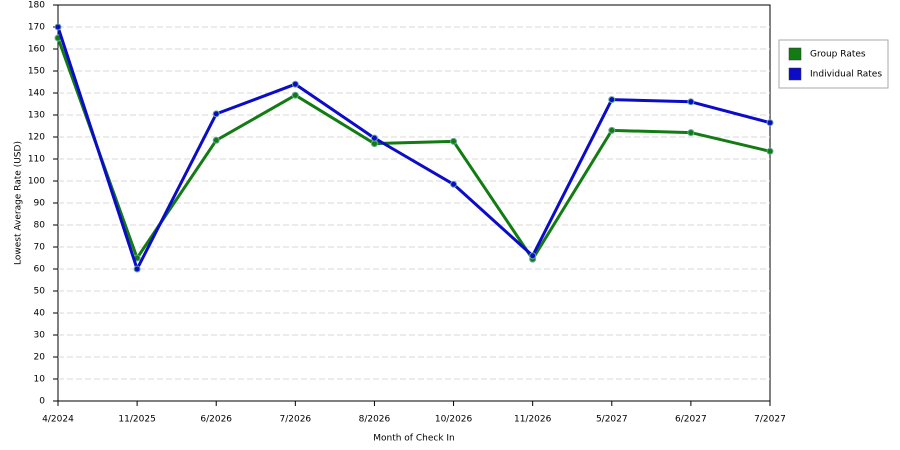 The image size is (900, 450). Describe the element at coordinates (612, 420) in the screenshot. I see `x-tick-label: 5/2027` at that location.